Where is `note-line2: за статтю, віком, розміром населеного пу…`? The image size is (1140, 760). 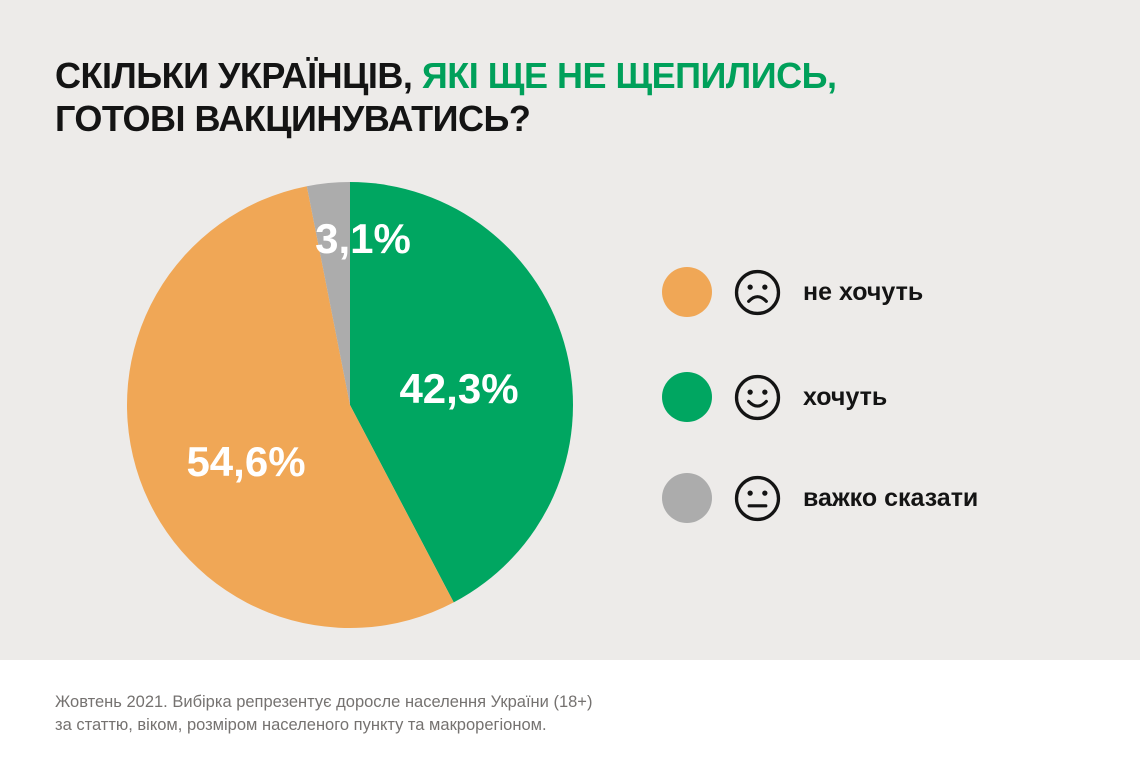
note-line2: за статтю, віком, розміром населеного пу… is located at coordinates (301, 725).